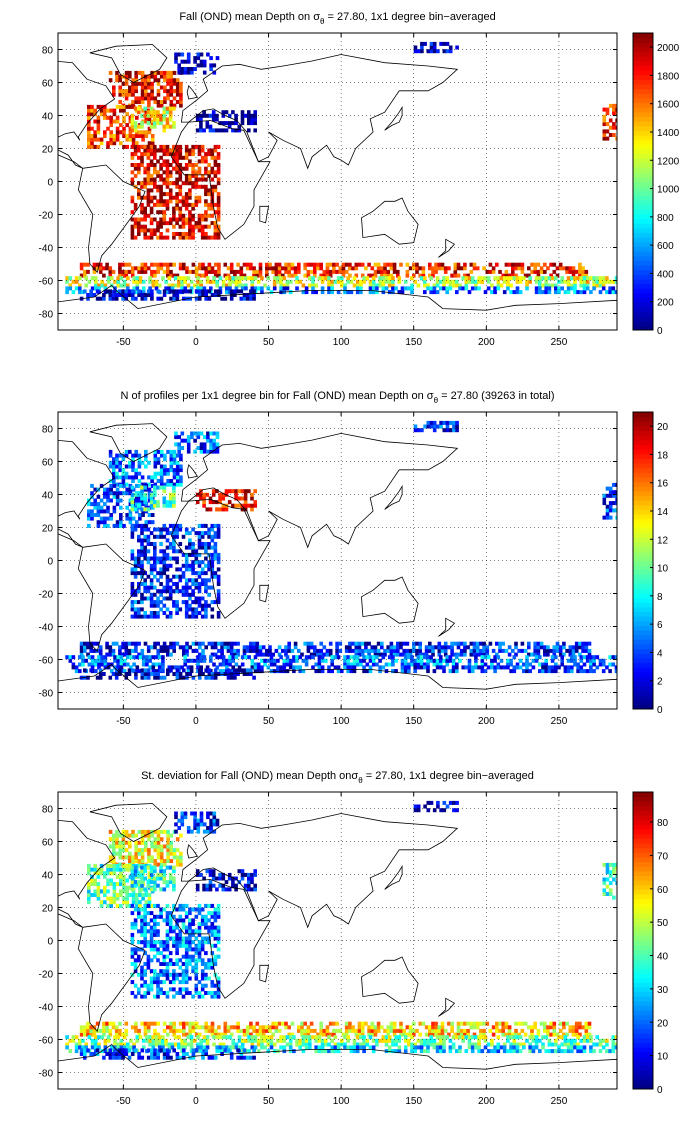 This screenshot has width=696, height=1140. I want to click on region-southern-ocean-southern-edge, so click(344, 669).